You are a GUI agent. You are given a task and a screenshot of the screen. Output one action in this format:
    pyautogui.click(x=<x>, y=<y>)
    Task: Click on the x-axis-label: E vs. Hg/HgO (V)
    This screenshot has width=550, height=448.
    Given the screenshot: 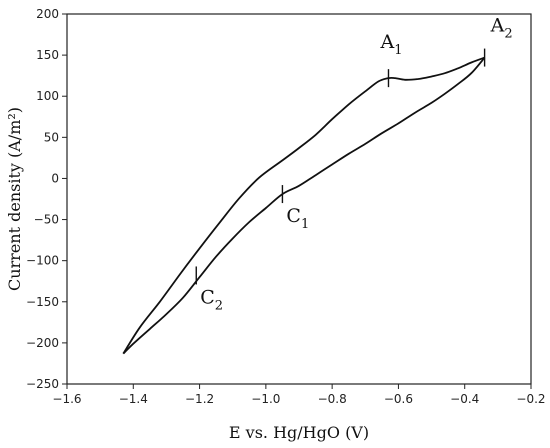 What is the action you would take?
    pyautogui.click(x=299, y=432)
    